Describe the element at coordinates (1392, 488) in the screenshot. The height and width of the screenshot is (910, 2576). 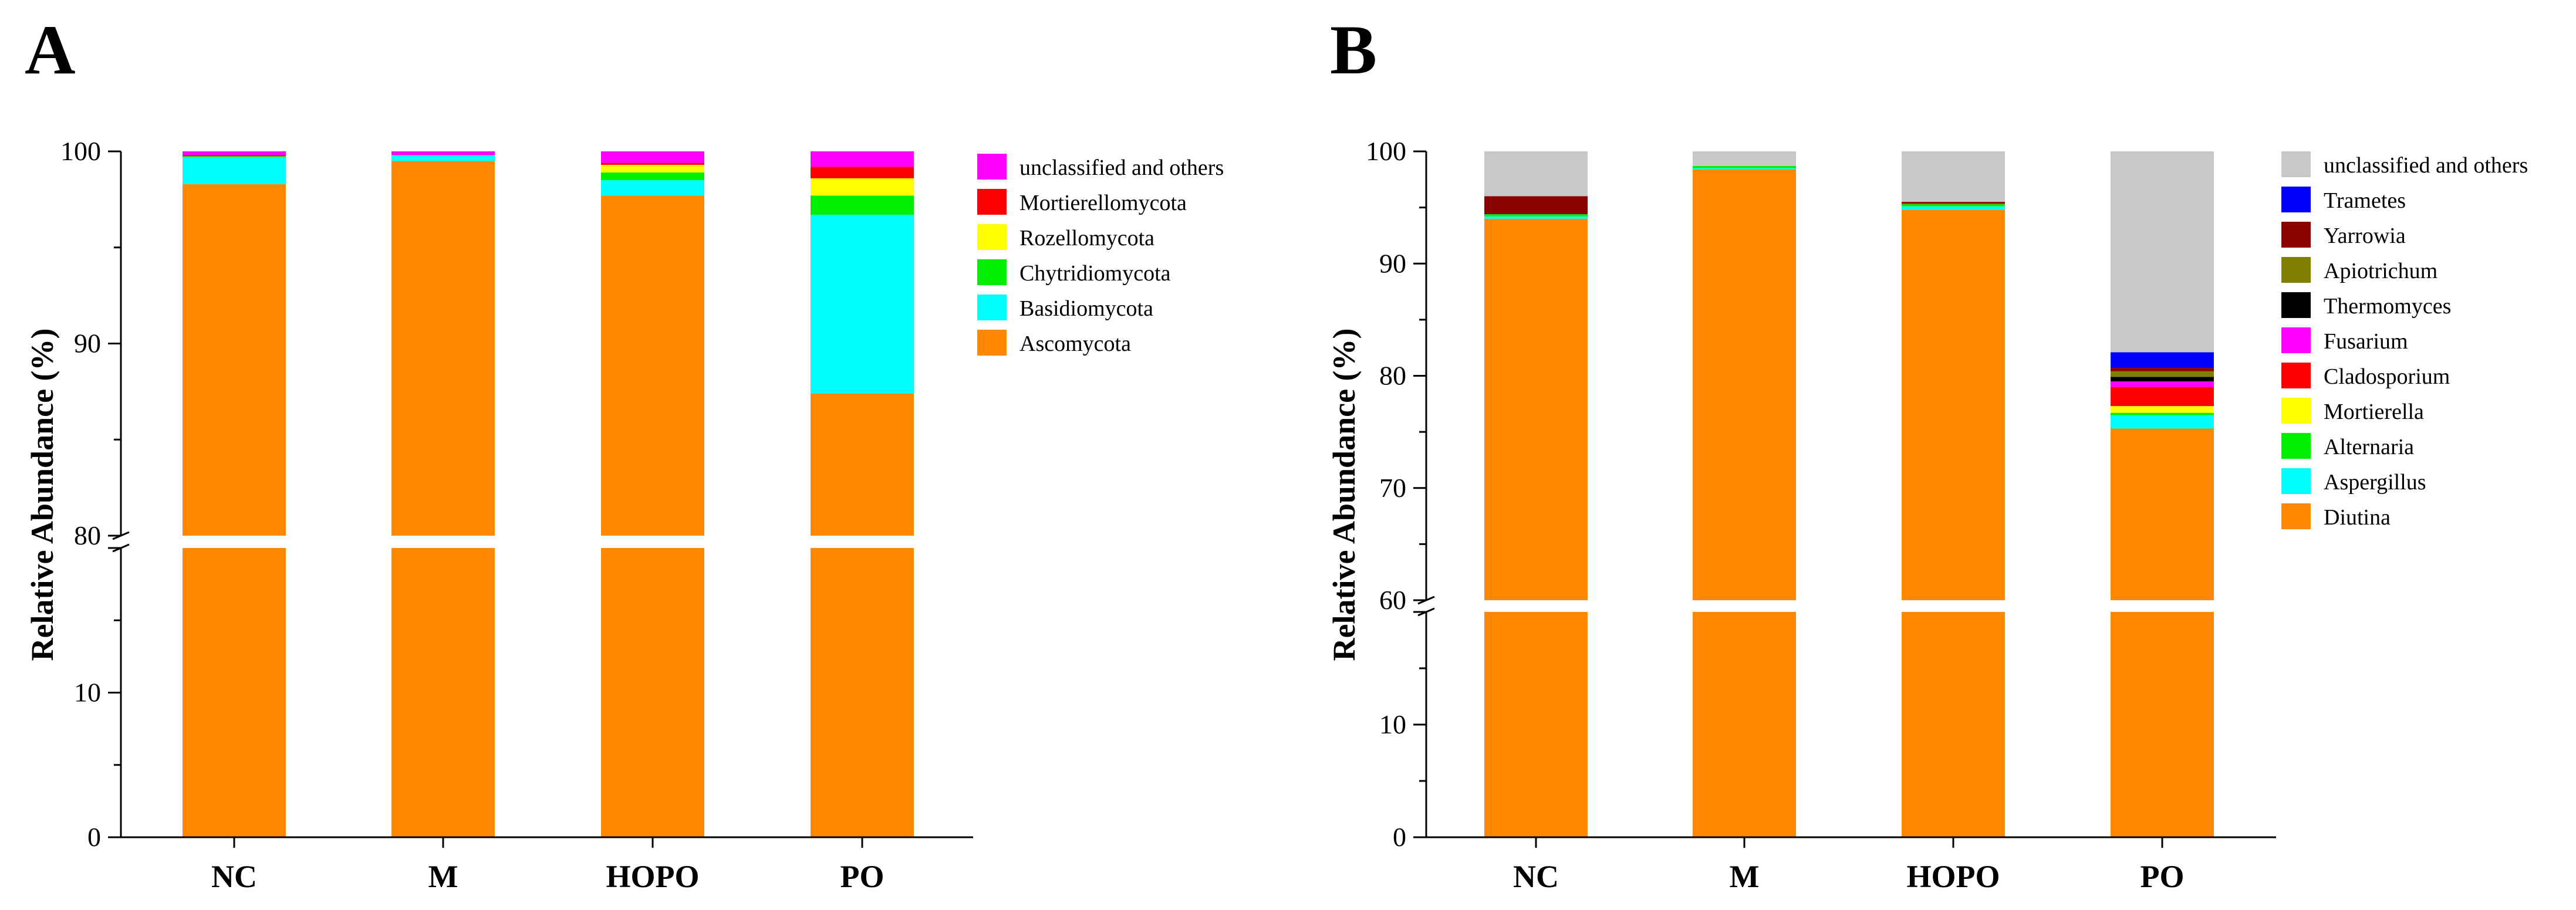
I see `y-tick-label: 70` at that location.